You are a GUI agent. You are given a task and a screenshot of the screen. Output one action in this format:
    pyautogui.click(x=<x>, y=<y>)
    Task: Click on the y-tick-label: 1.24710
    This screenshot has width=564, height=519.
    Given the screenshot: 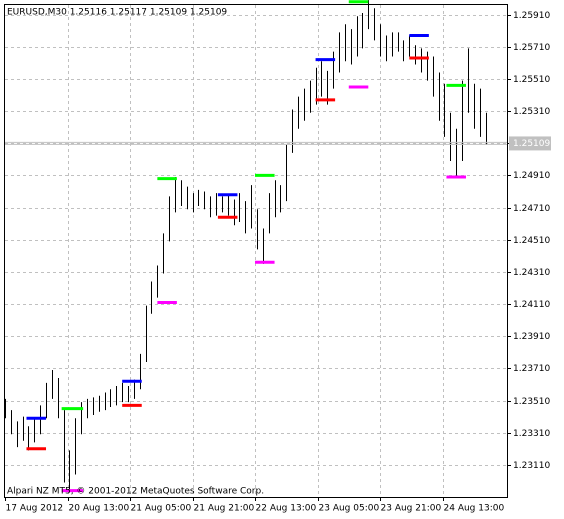 What is the action you would take?
    pyautogui.click(x=531, y=209)
    